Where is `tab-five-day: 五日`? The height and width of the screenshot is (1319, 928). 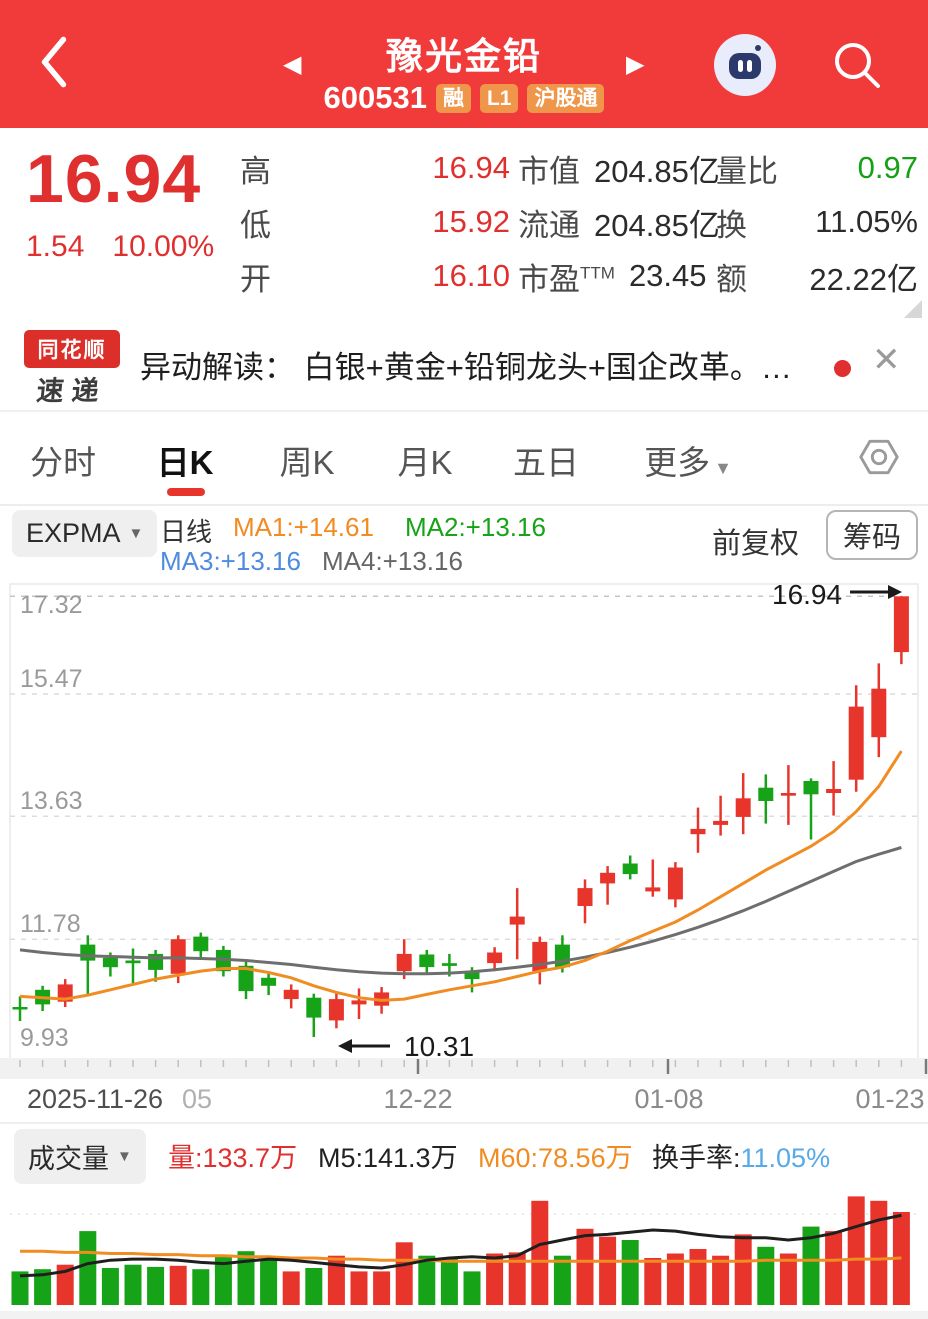 tab-five-day: 五日 is located at coordinates (546, 462).